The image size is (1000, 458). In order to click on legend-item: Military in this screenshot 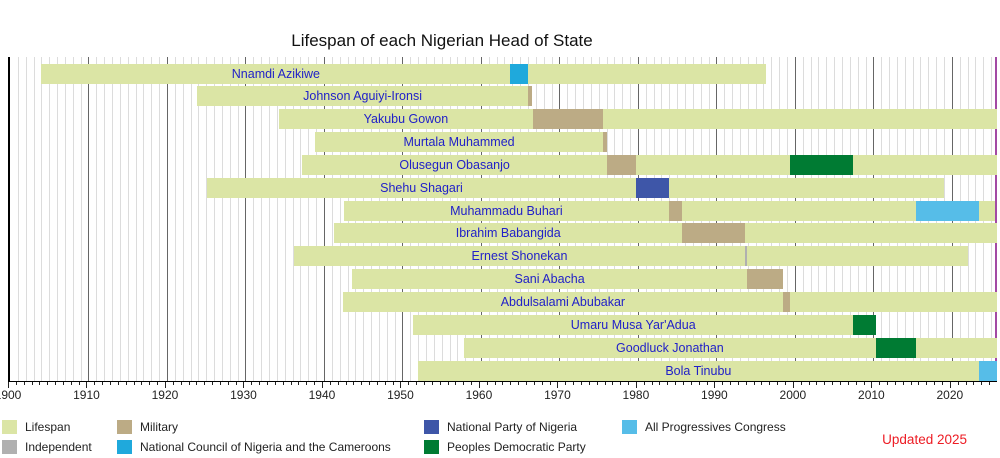, I will do `click(254, 426)`.